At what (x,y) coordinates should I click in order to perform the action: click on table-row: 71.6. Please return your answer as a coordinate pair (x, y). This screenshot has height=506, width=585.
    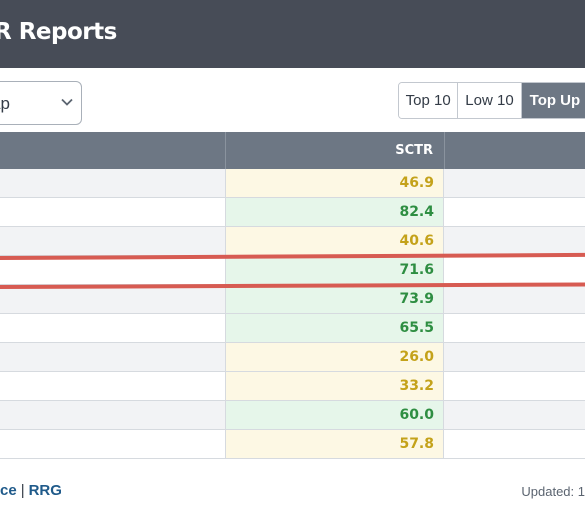
    Looking at the image, I should click on (292, 270).